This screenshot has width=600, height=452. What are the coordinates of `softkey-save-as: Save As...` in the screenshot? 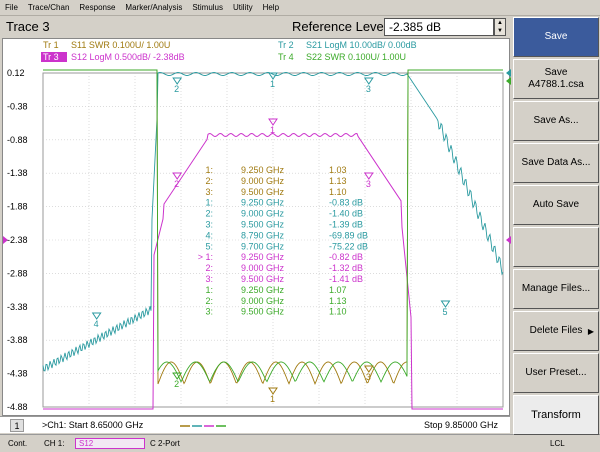 It's located at (556, 121).